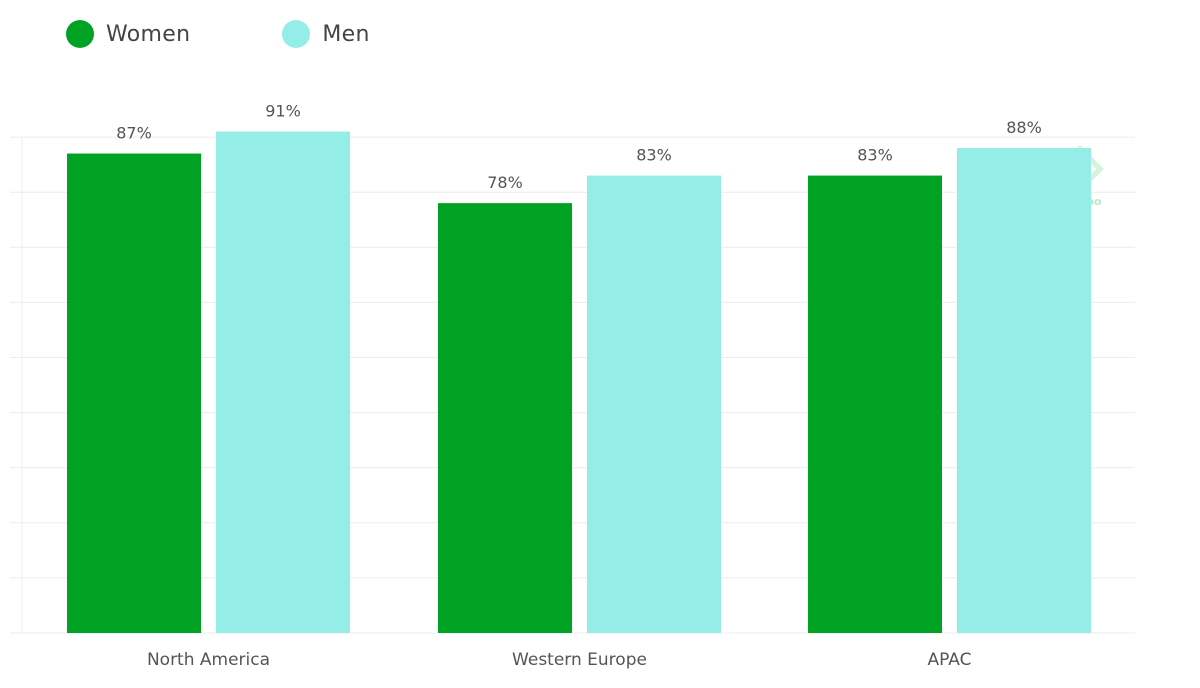 This screenshot has width=1200, height=688. What do you see at coordinates (346, 34) in the screenshot?
I see `legend-label-men: Men` at bounding box center [346, 34].